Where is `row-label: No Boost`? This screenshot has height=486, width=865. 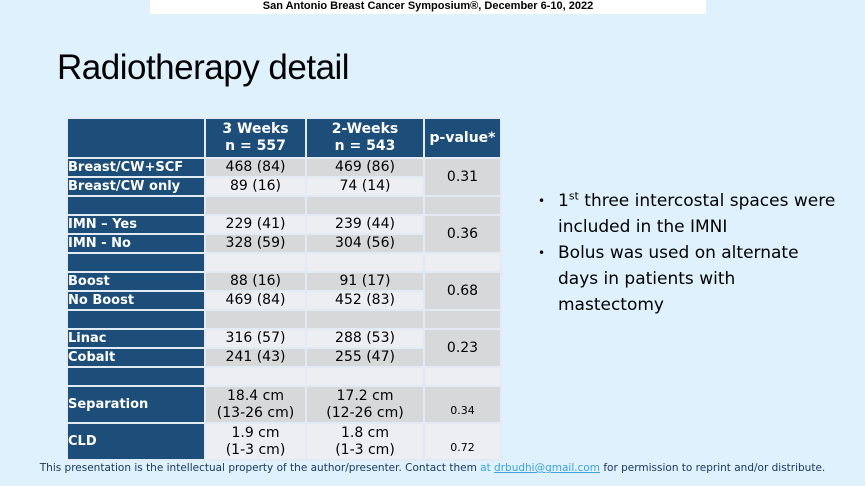
row-label: No Boost is located at coordinates (136, 300).